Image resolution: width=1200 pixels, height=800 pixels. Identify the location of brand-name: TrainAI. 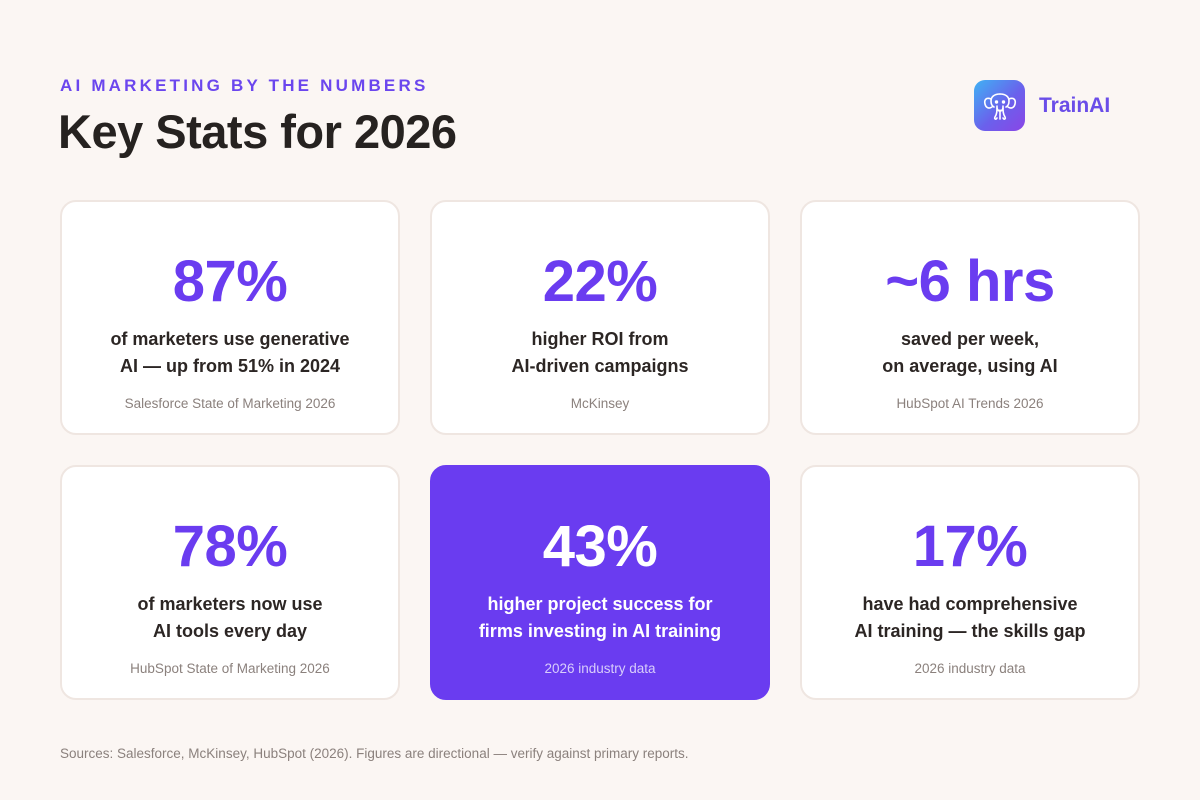
(1075, 105).